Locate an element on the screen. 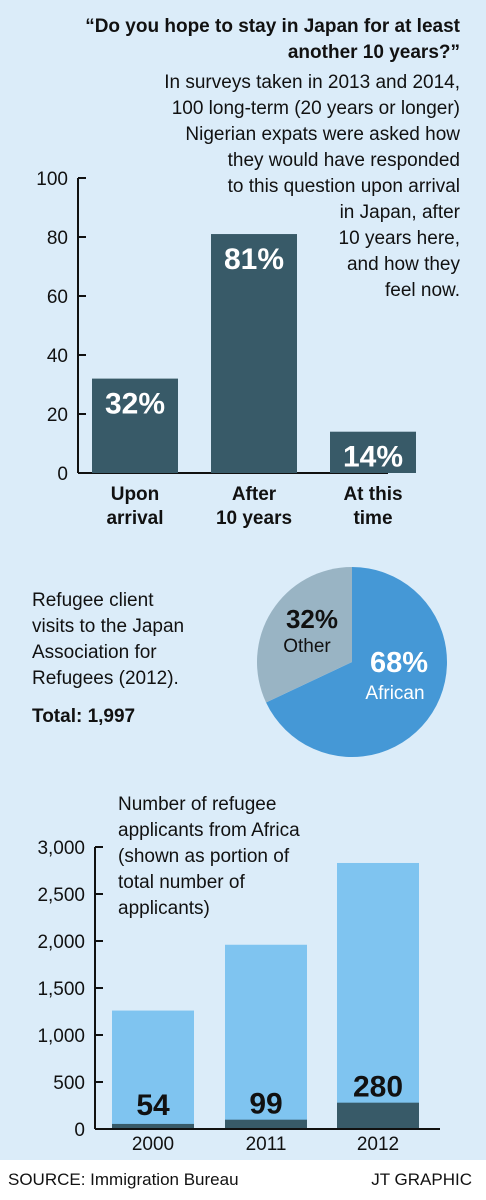 This screenshot has width=486, height=1200. x-category-label: At this is located at coordinates (372, 494).